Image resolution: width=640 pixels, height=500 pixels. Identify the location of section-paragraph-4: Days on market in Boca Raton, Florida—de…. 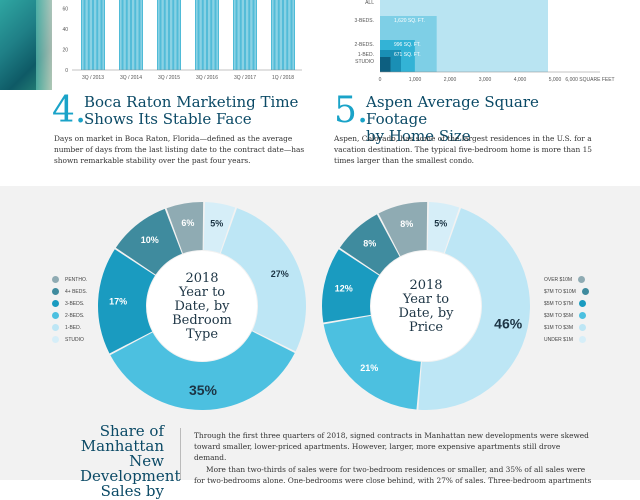
(179, 149).